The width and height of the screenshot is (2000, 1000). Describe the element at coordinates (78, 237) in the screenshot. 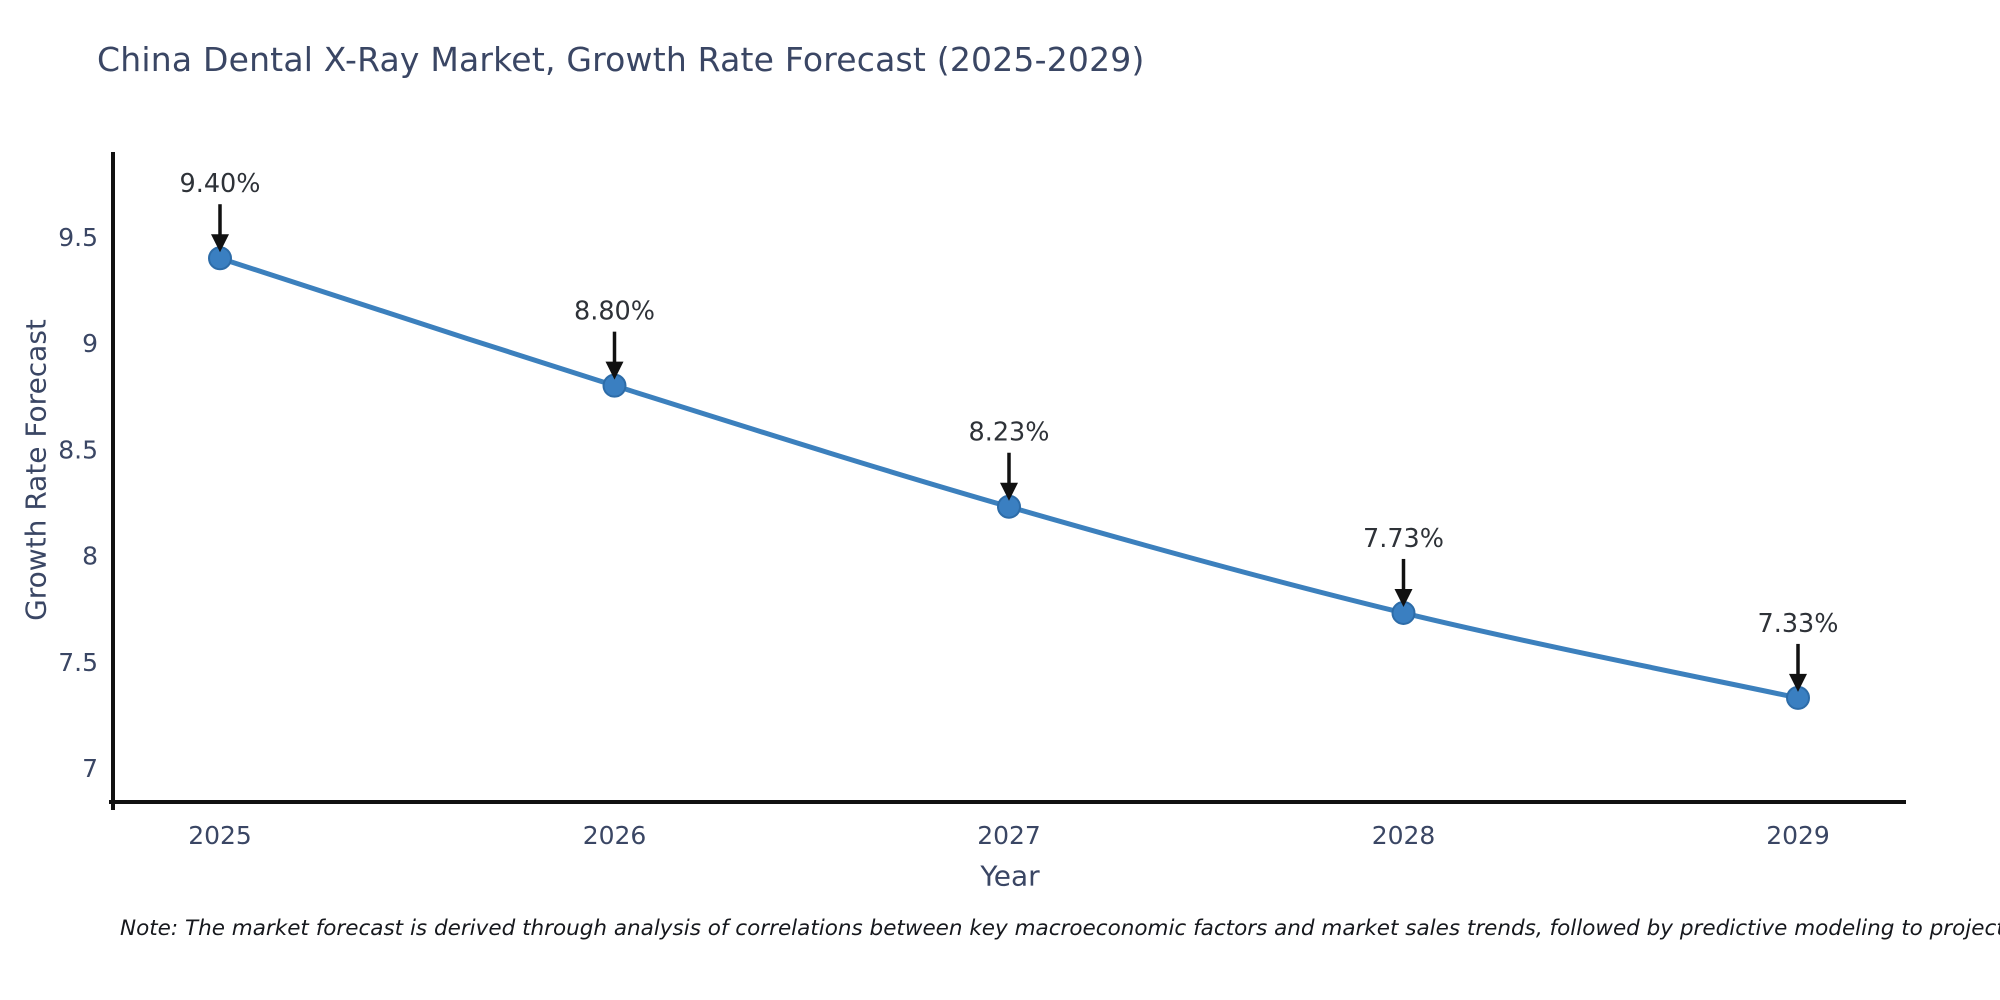

I see `y-tick-label-9.5: 9.5` at that location.